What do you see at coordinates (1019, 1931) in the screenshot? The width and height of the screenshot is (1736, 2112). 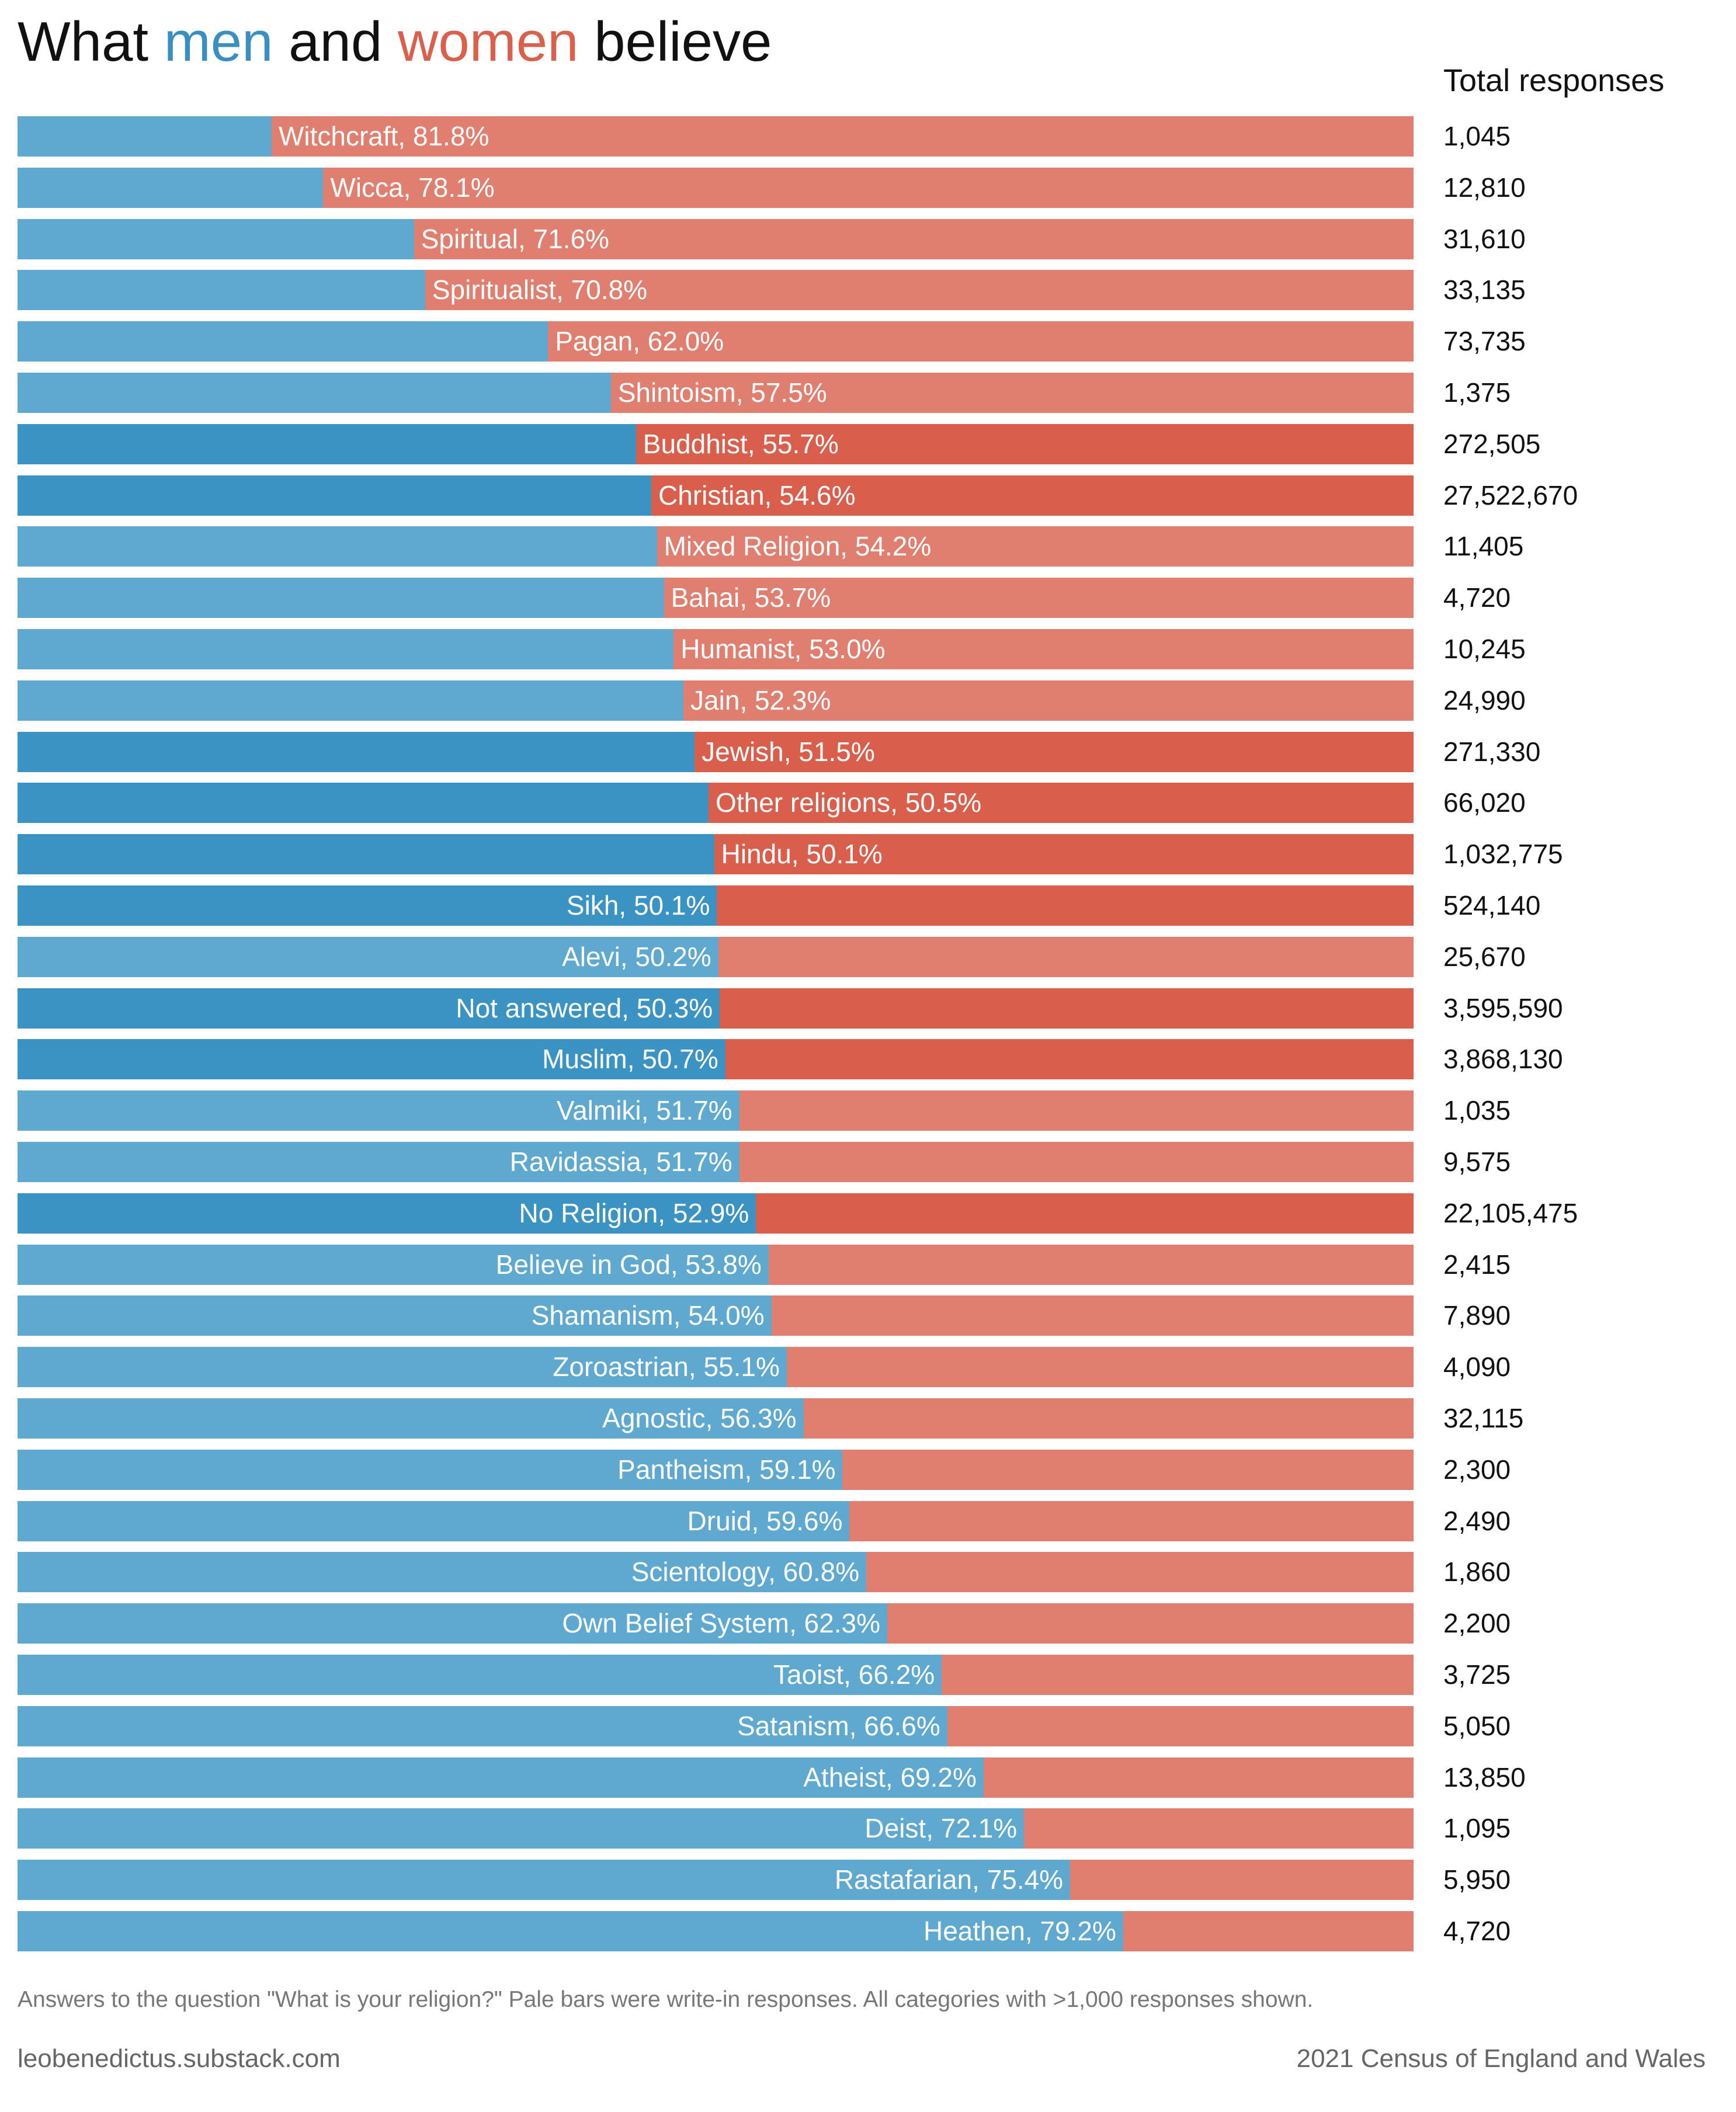 I see `bar-data-label: Heathen, 79.2%` at bounding box center [1019, 1931].